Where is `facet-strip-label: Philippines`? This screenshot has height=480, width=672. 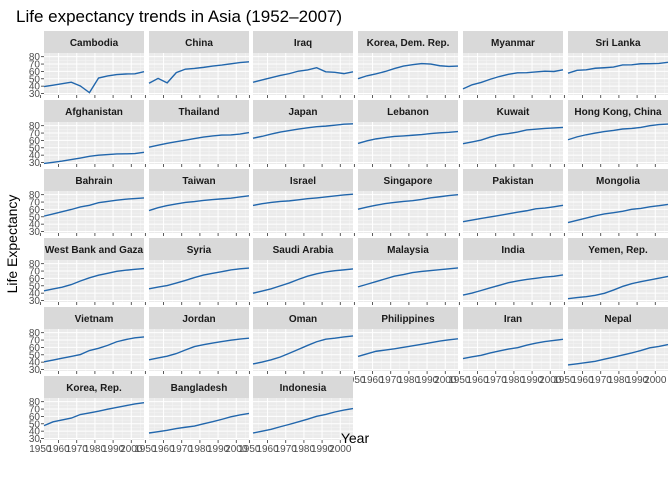
facet-strip-label: Philippines is located at coordinates (408, 319).